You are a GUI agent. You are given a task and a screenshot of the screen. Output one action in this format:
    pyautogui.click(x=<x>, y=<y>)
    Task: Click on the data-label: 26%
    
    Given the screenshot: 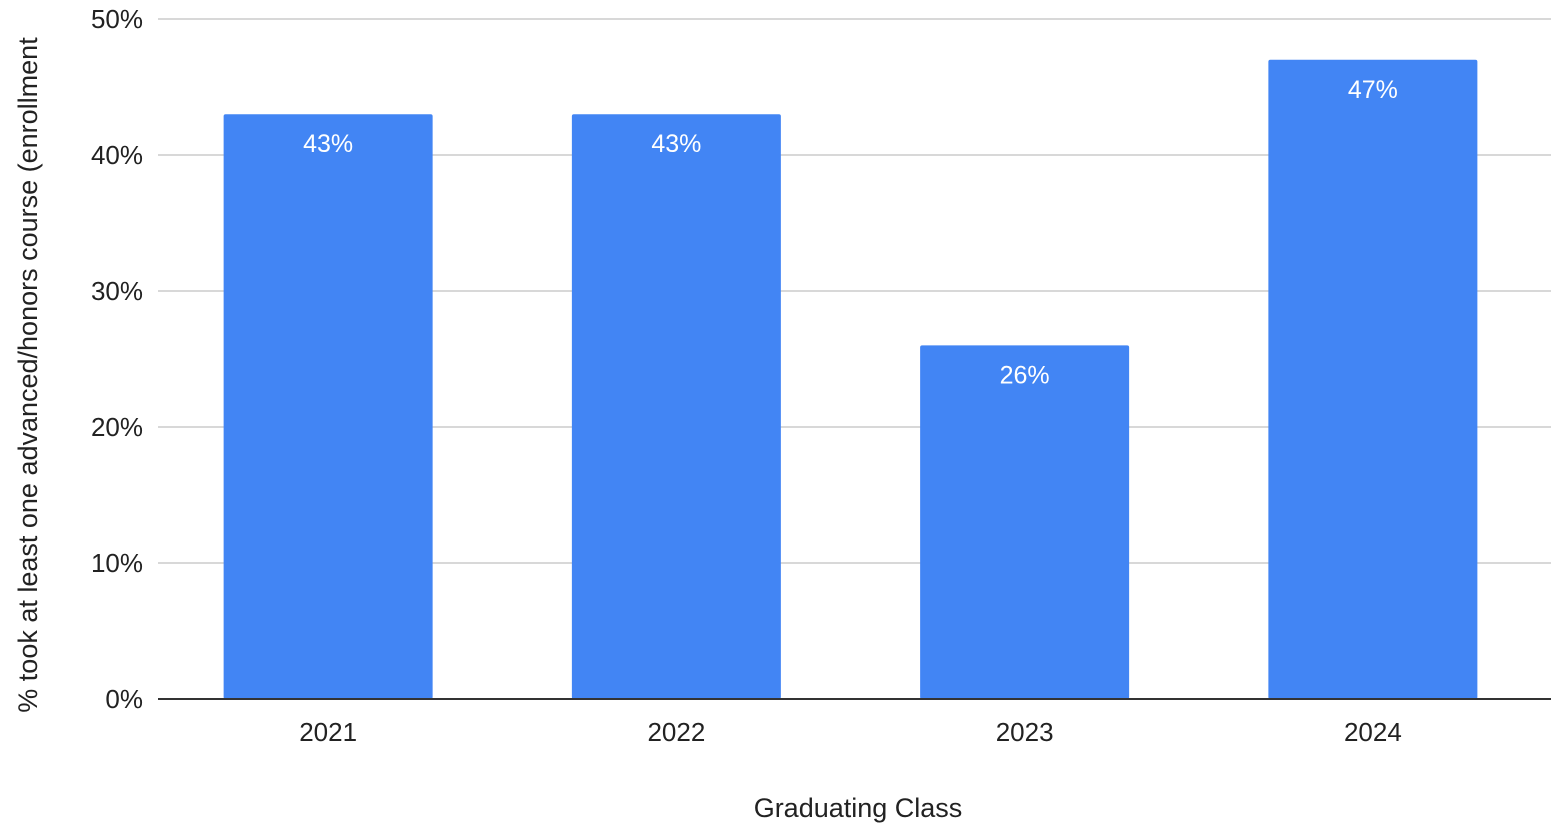 What is the action you would take?
    pyautogui.click(x=1025, y=375)
    